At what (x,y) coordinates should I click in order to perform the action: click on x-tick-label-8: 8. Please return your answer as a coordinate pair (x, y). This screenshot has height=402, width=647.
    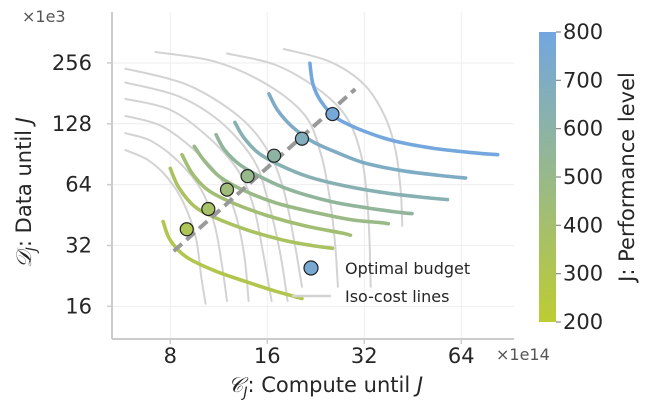
    Looking at the image, I should click on (170, 356).